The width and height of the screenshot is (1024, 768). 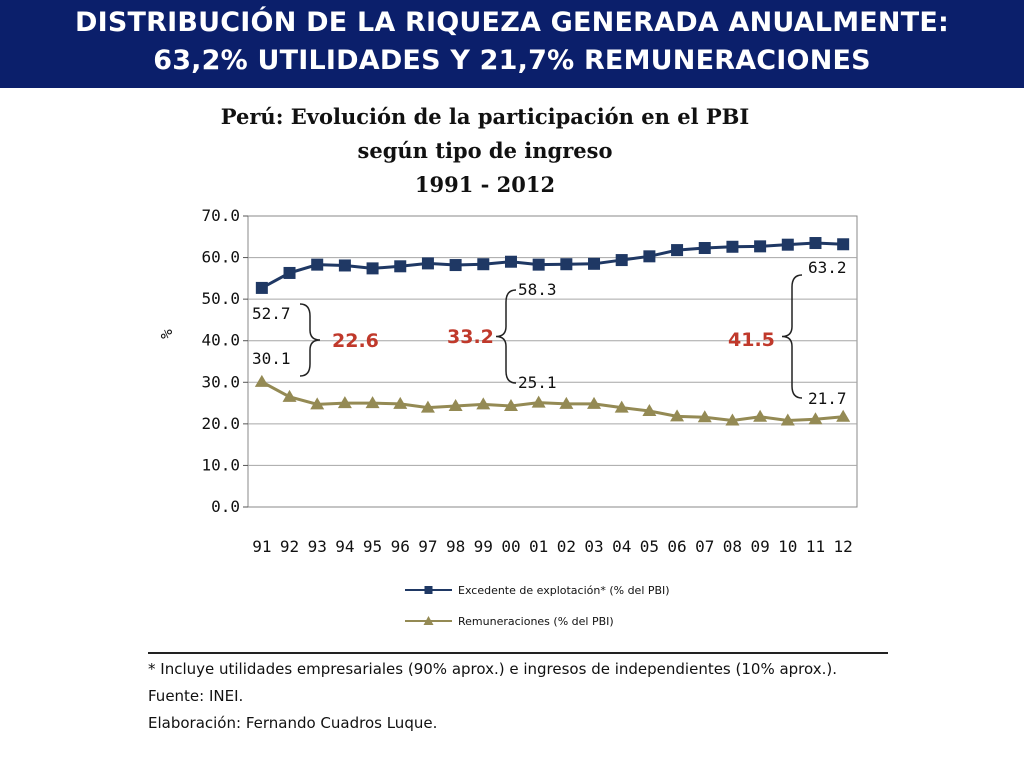 I want to click on x-tick-label: 12, so click(x=843, y=546).